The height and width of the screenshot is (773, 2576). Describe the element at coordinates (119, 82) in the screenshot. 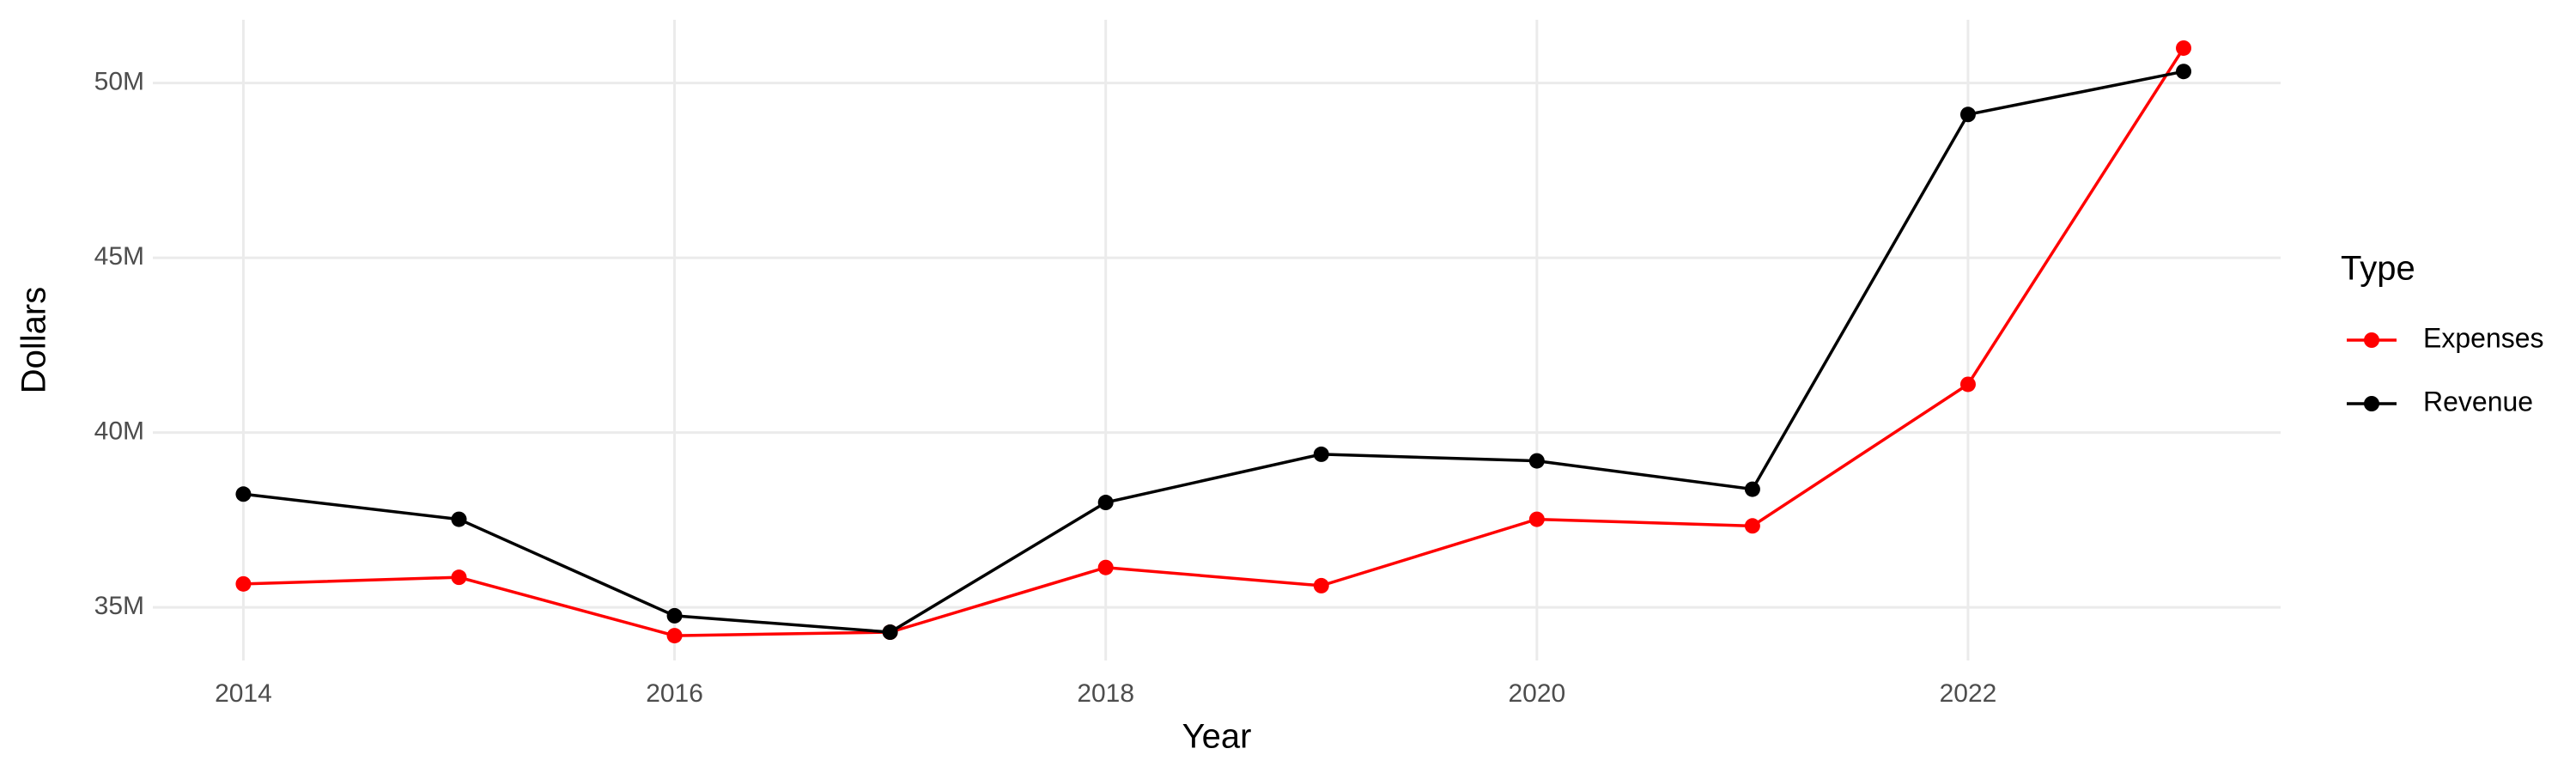

I see `y-tick-label: 50M` at that location.